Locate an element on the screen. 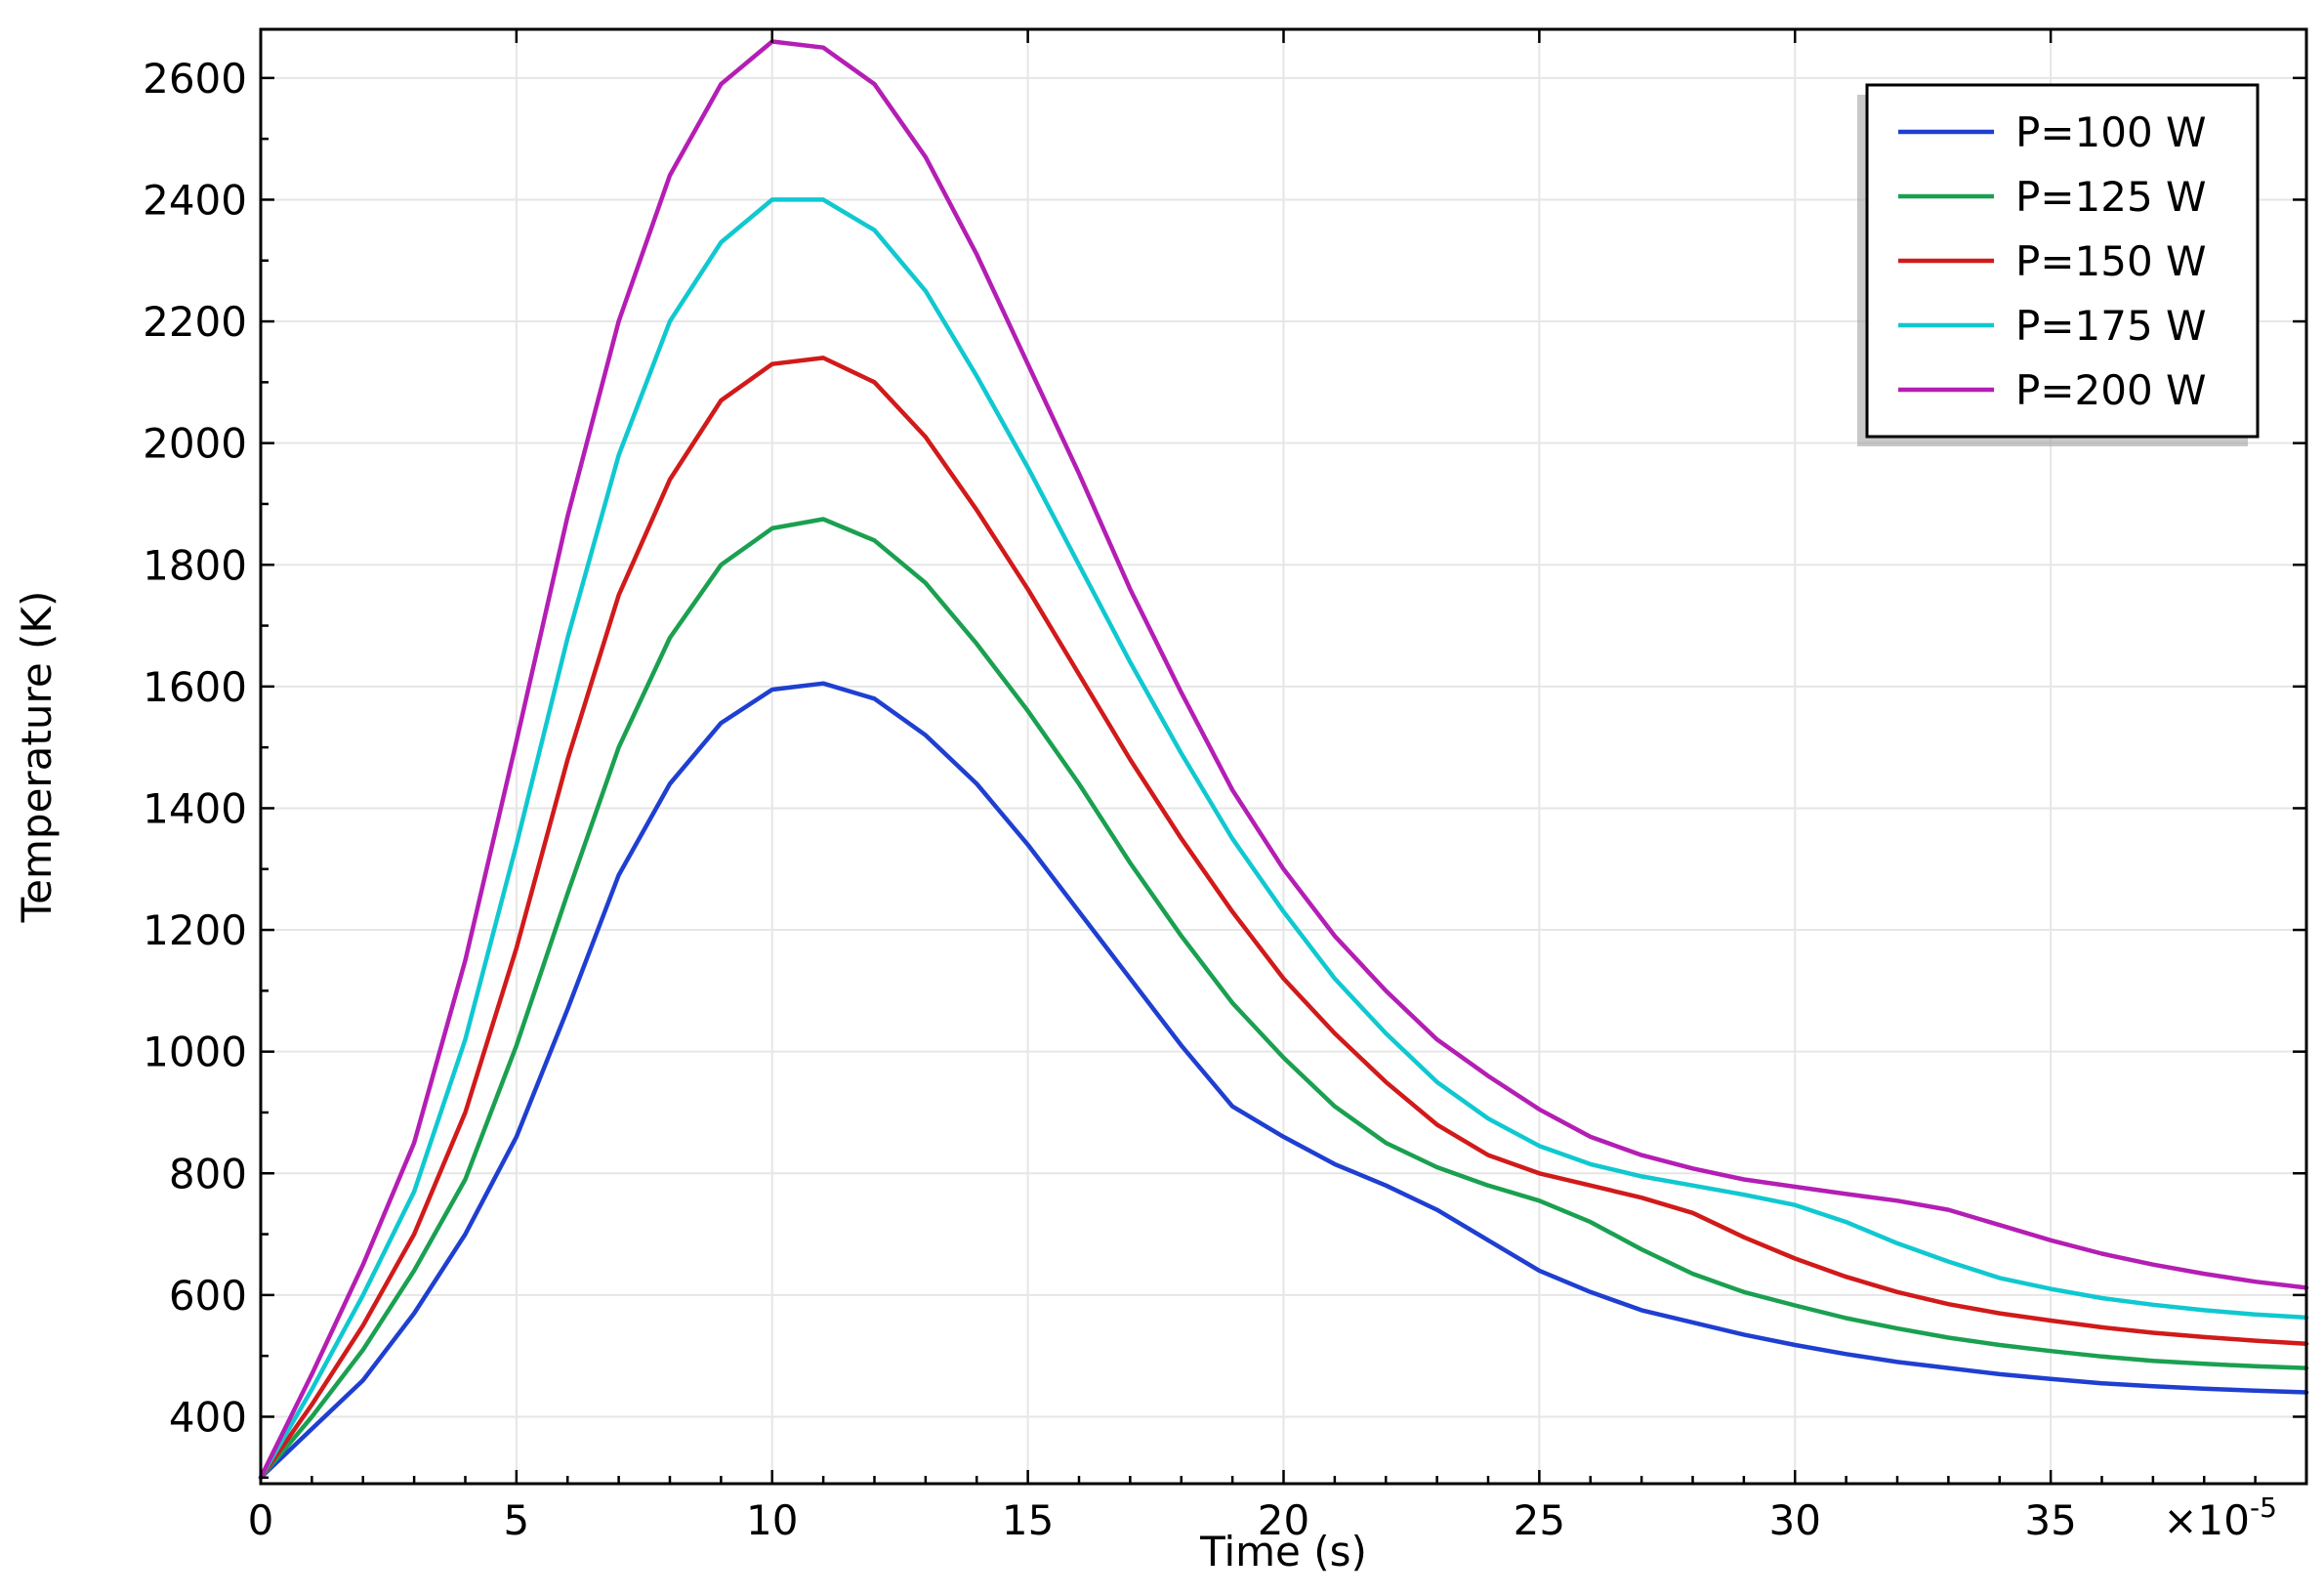 The width and height of the screenshot is (2324, 1596). y-tick-label: 1000 is located at coordinates (195, 1052).